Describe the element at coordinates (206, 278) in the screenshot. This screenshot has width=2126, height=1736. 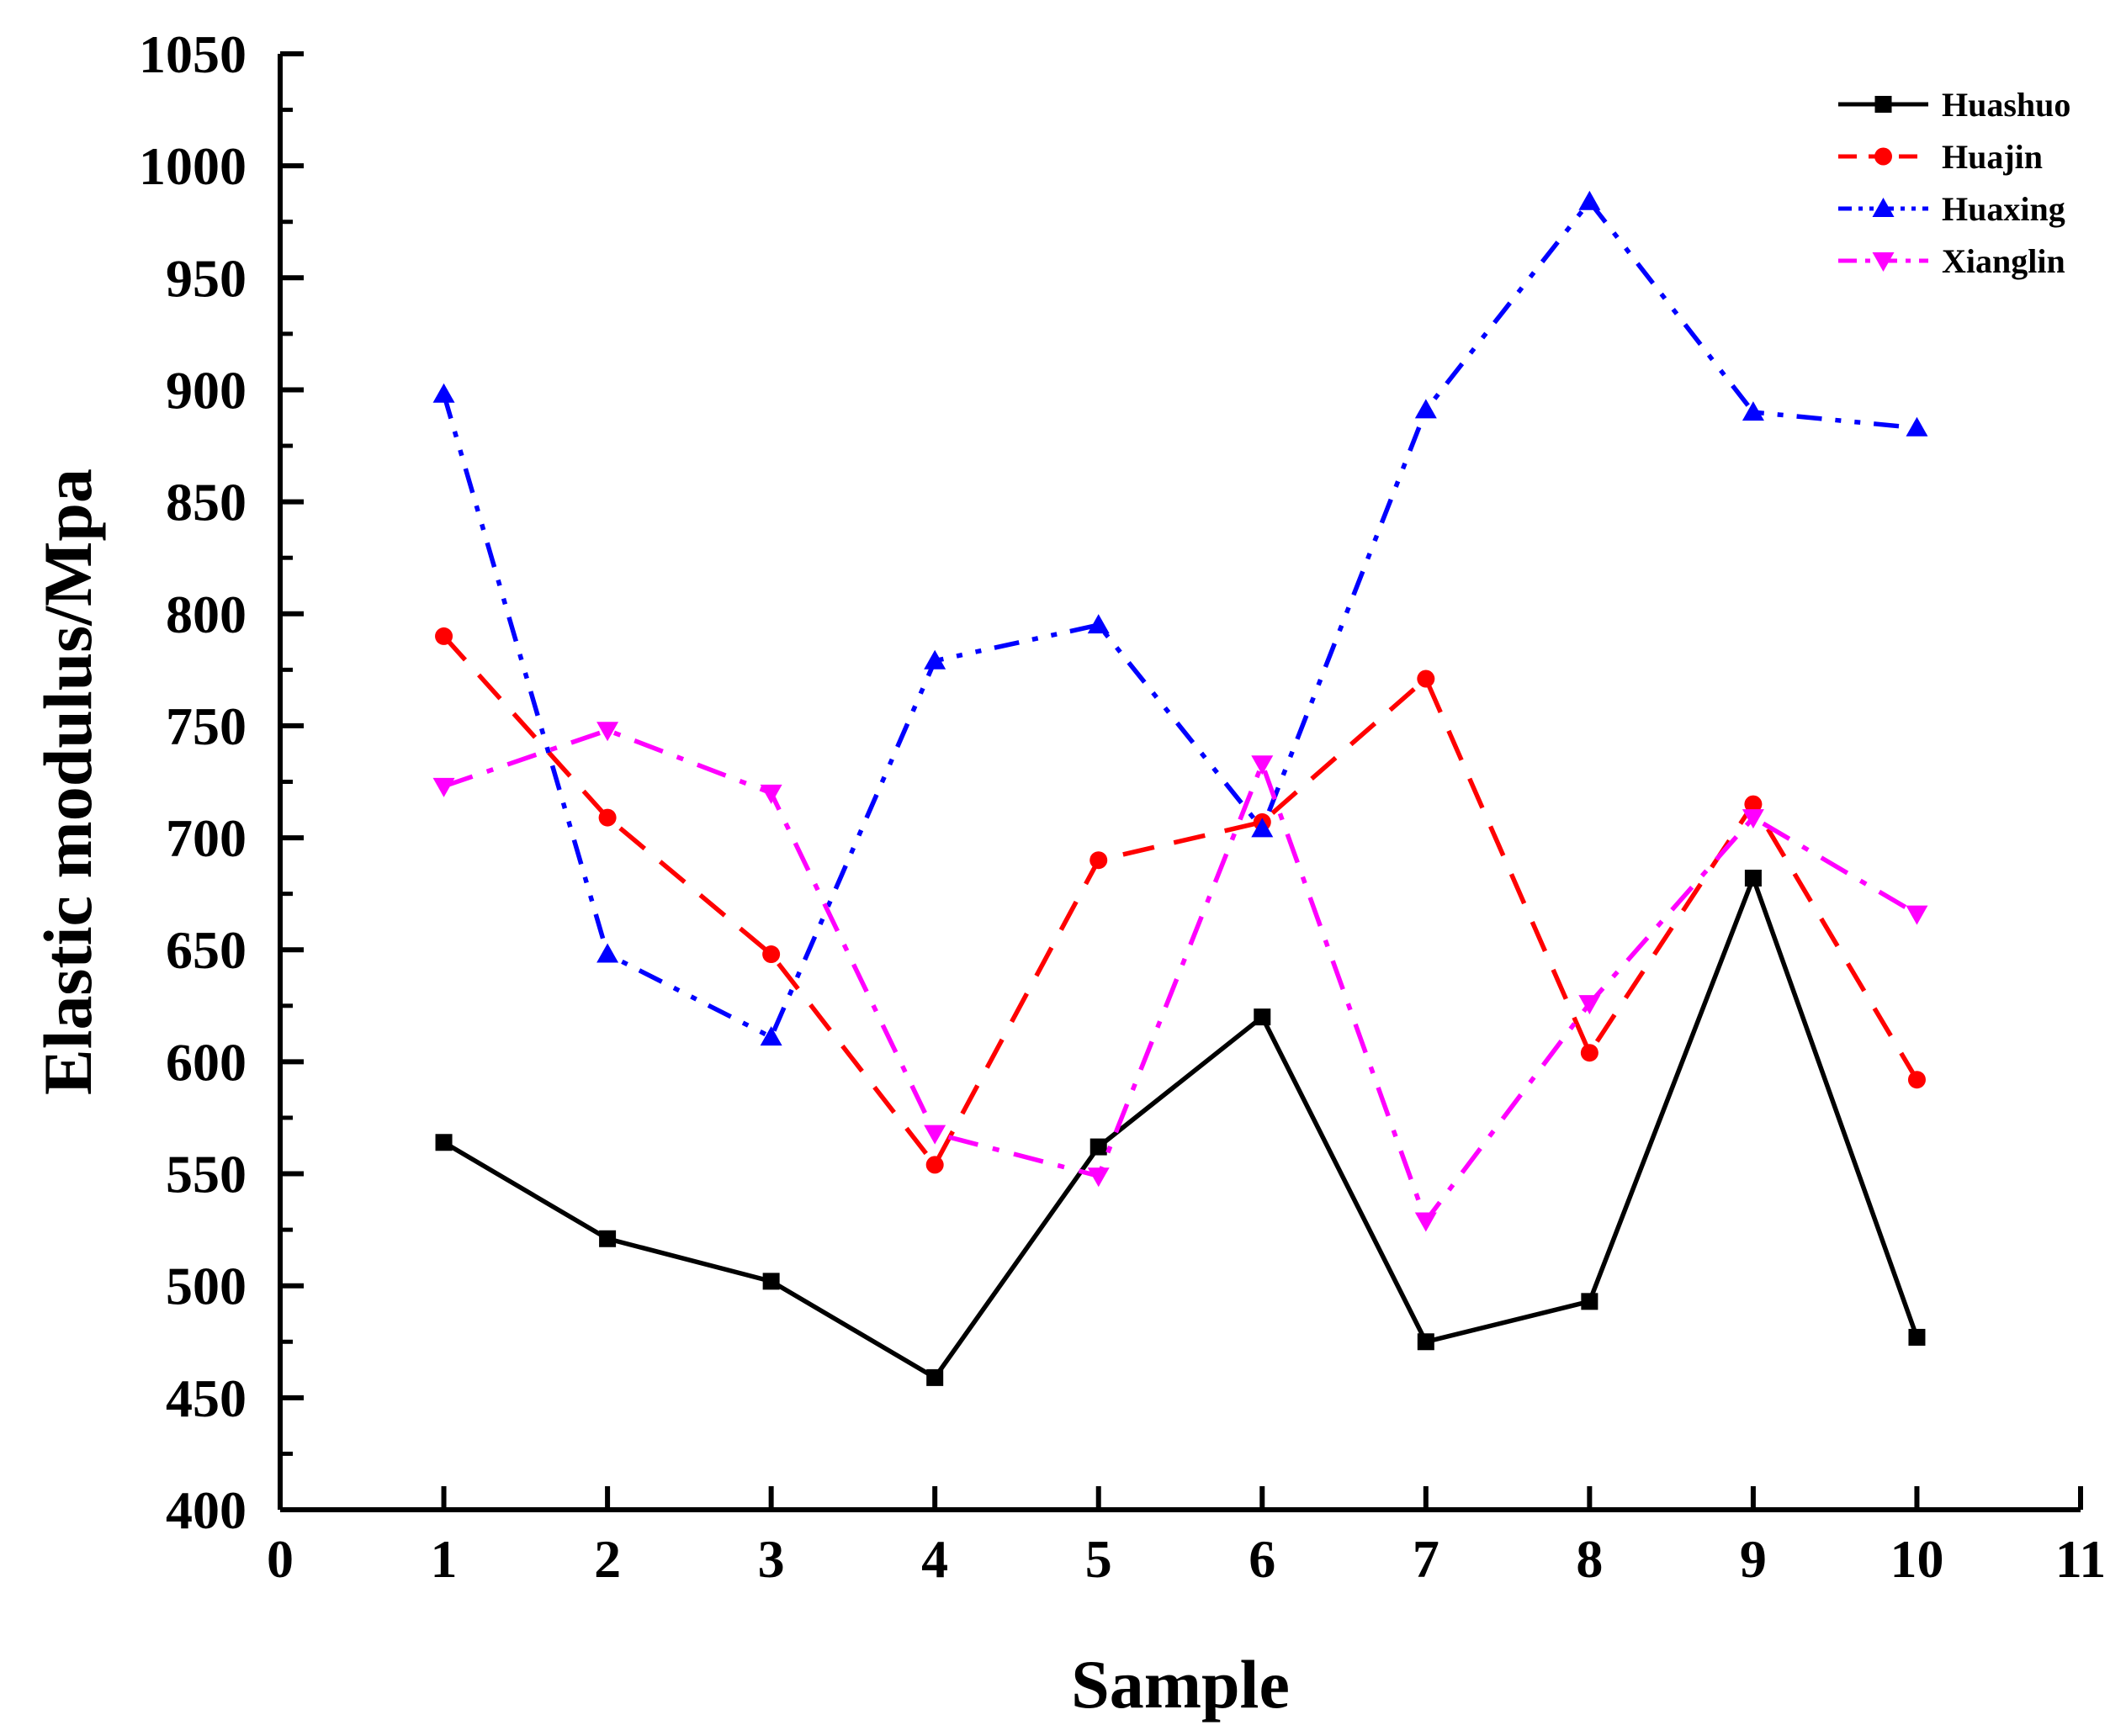
I see `y-tick-label: 950` at that location.